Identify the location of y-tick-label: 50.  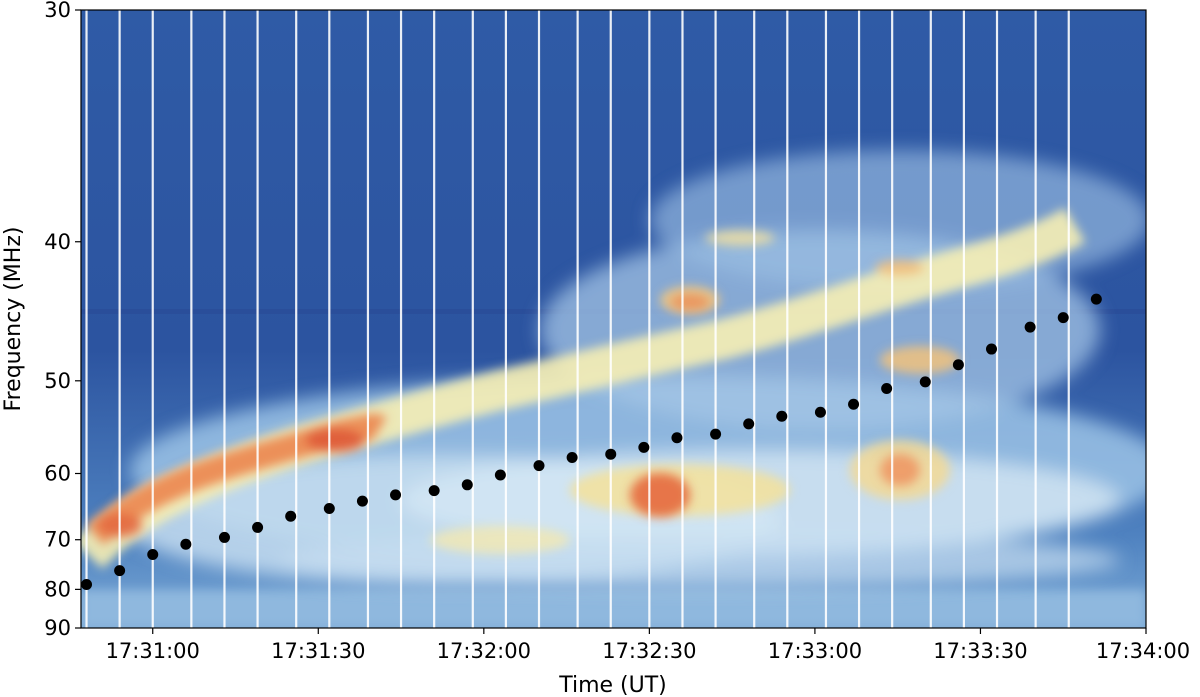
(57, 381).